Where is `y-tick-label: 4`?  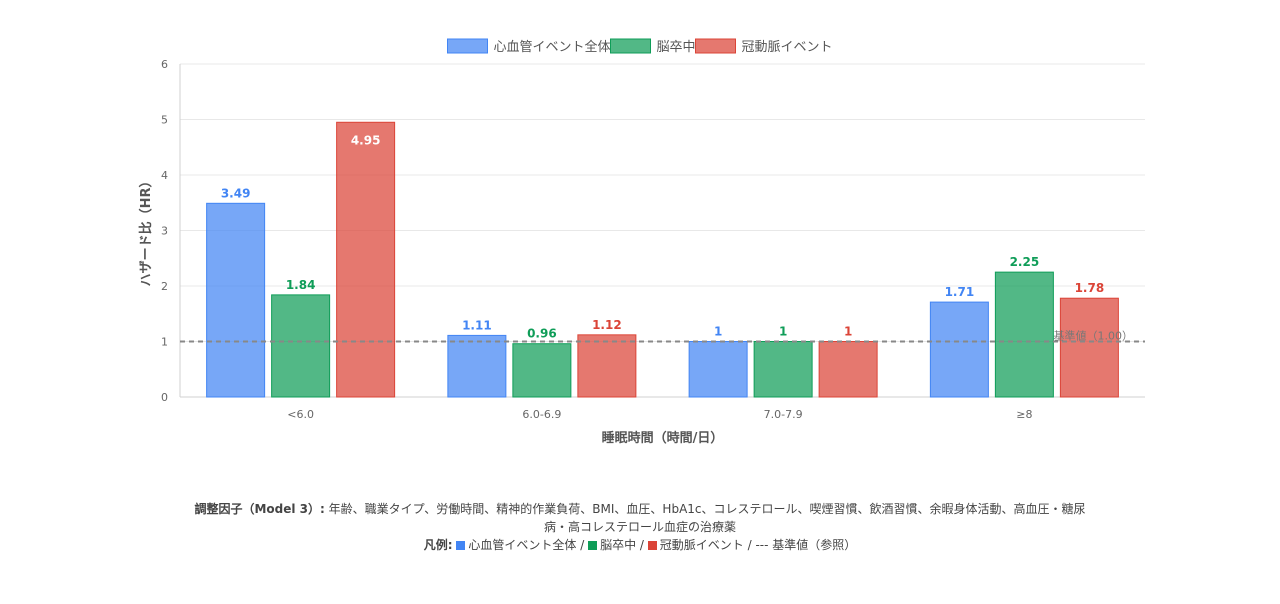
y-tick-label: 4 is located at coordinates (164, 175).